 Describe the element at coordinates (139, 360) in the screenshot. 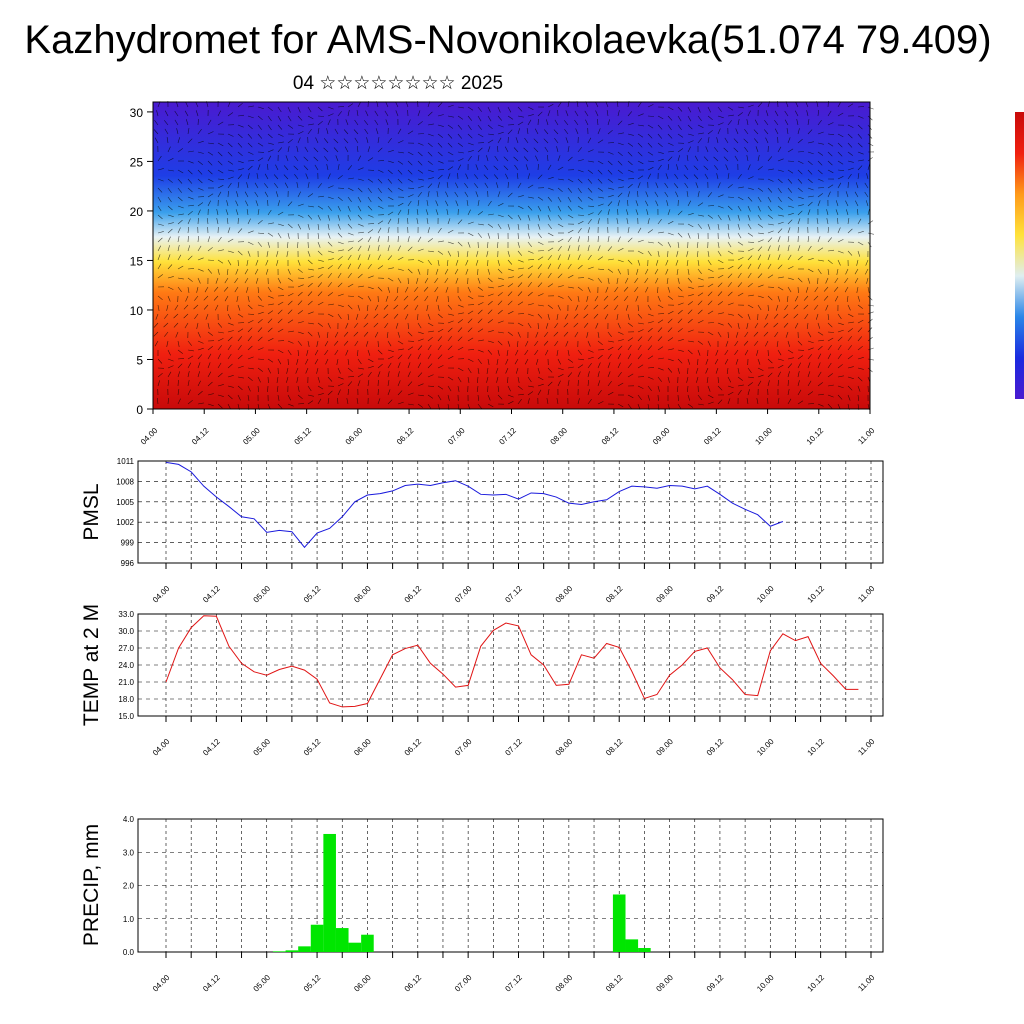

I see `heatmap-ytick-label: 5` at that location.